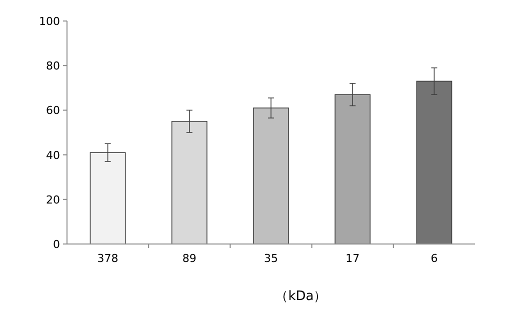 This screenshot has height=320, width=505. I want to click on y-tick-label: 40, so click(53, 155).